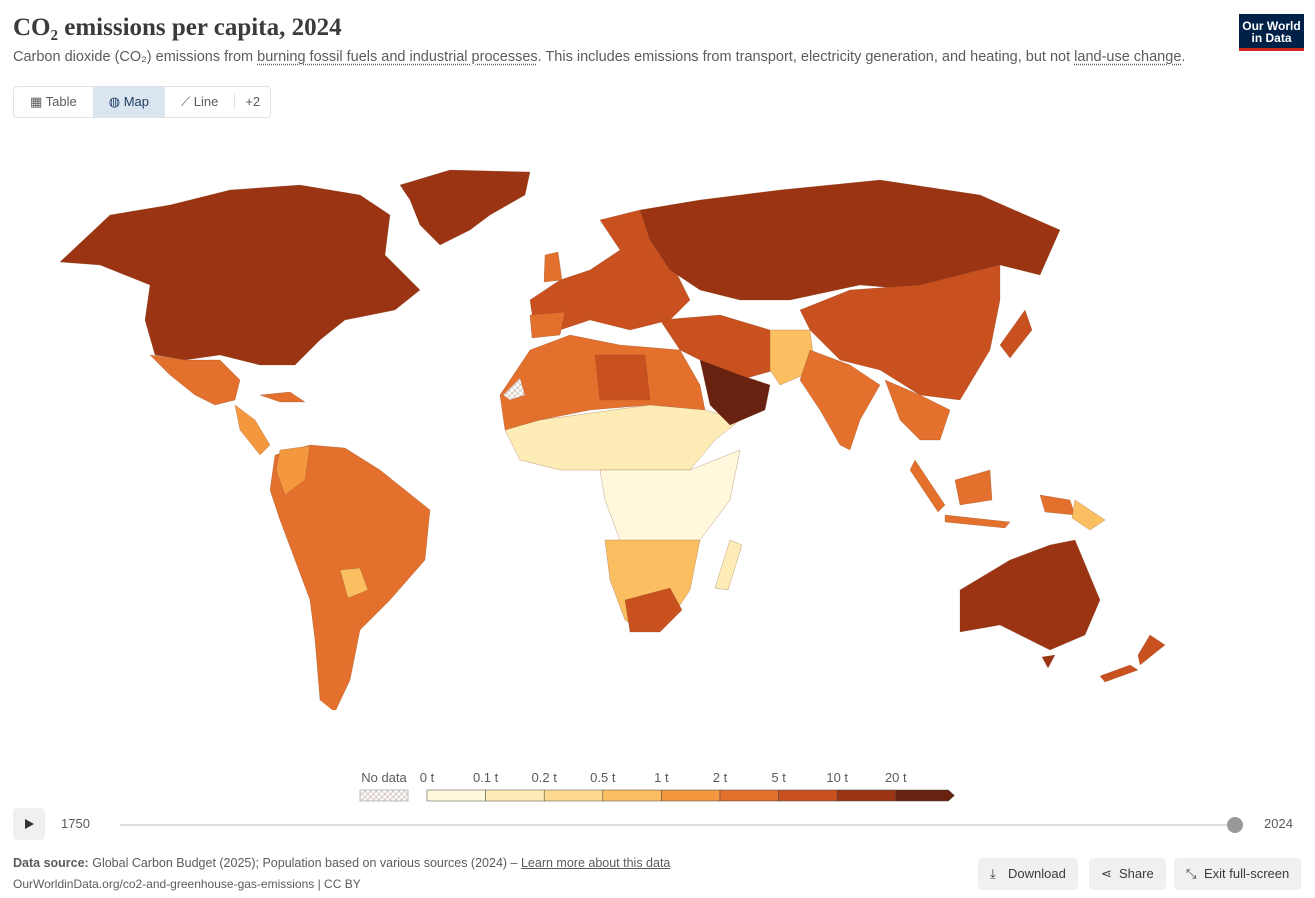 The width and height of the screenshot is (1315, 898). I want to click on learn-more-link: Learn more about this data, so click(595, 863).